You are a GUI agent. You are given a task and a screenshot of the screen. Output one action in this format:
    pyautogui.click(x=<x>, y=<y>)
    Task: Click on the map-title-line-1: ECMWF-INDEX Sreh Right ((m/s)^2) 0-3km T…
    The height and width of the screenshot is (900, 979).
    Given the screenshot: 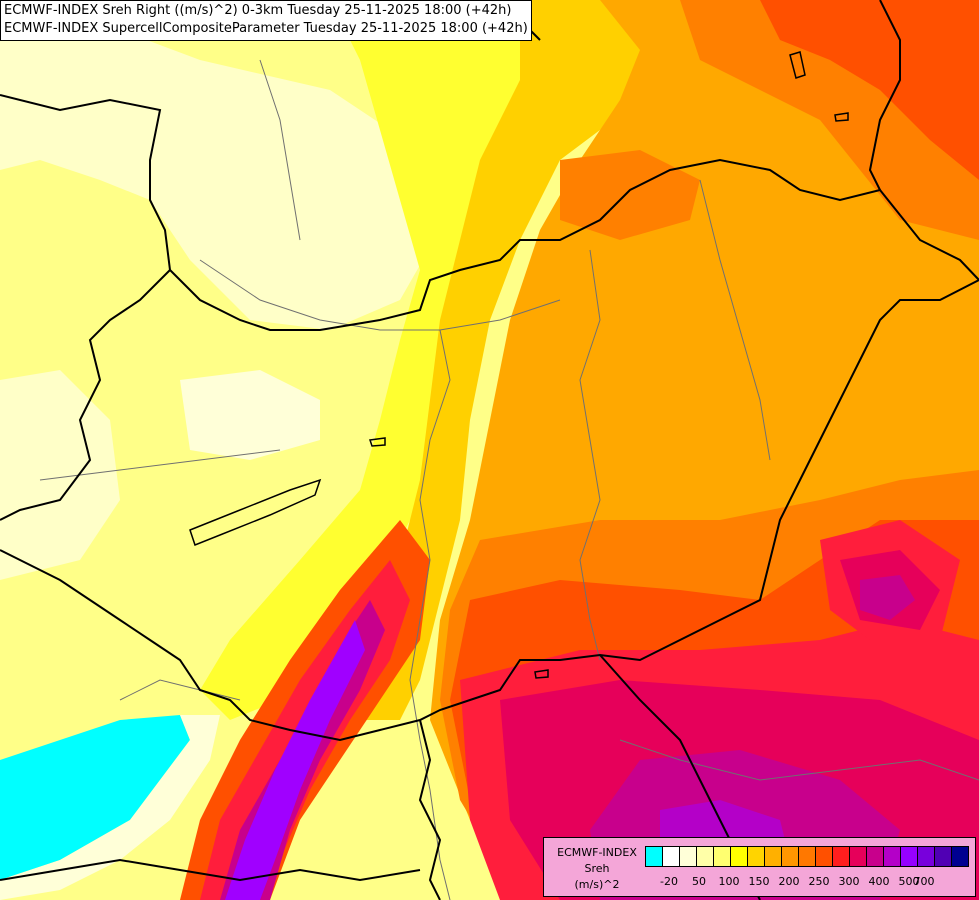 What is the action you would take?
    pyautogui.click(x=258, y=10)
    